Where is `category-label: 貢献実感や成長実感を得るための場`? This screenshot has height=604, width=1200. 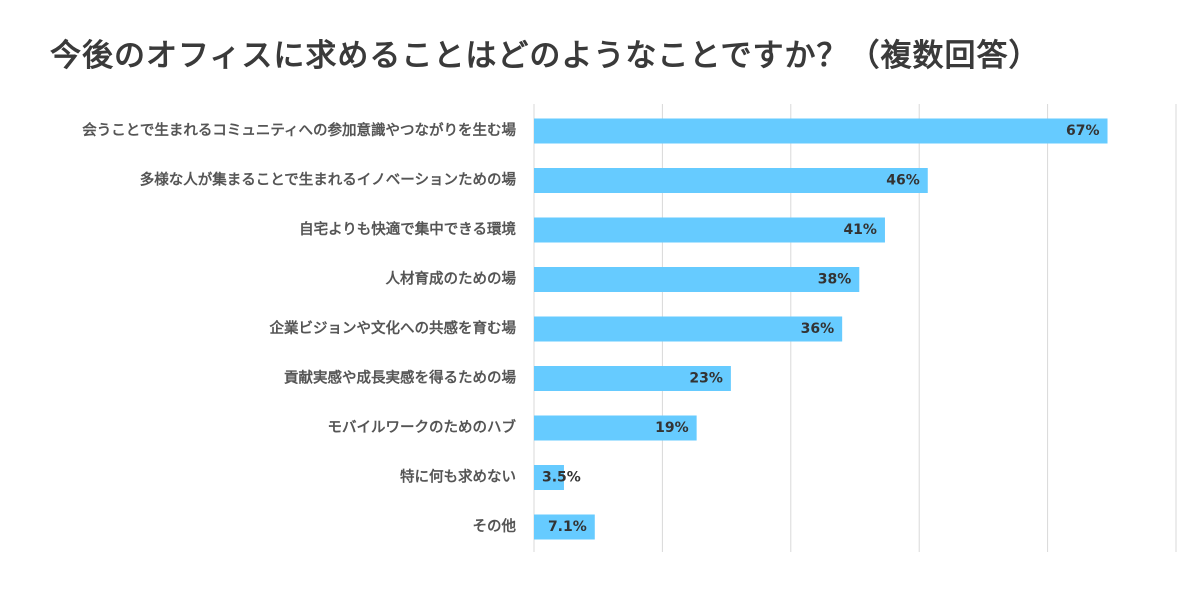 category-label: 貢献実感や成長実感を得るための場 is located at coordinates (400, 378).